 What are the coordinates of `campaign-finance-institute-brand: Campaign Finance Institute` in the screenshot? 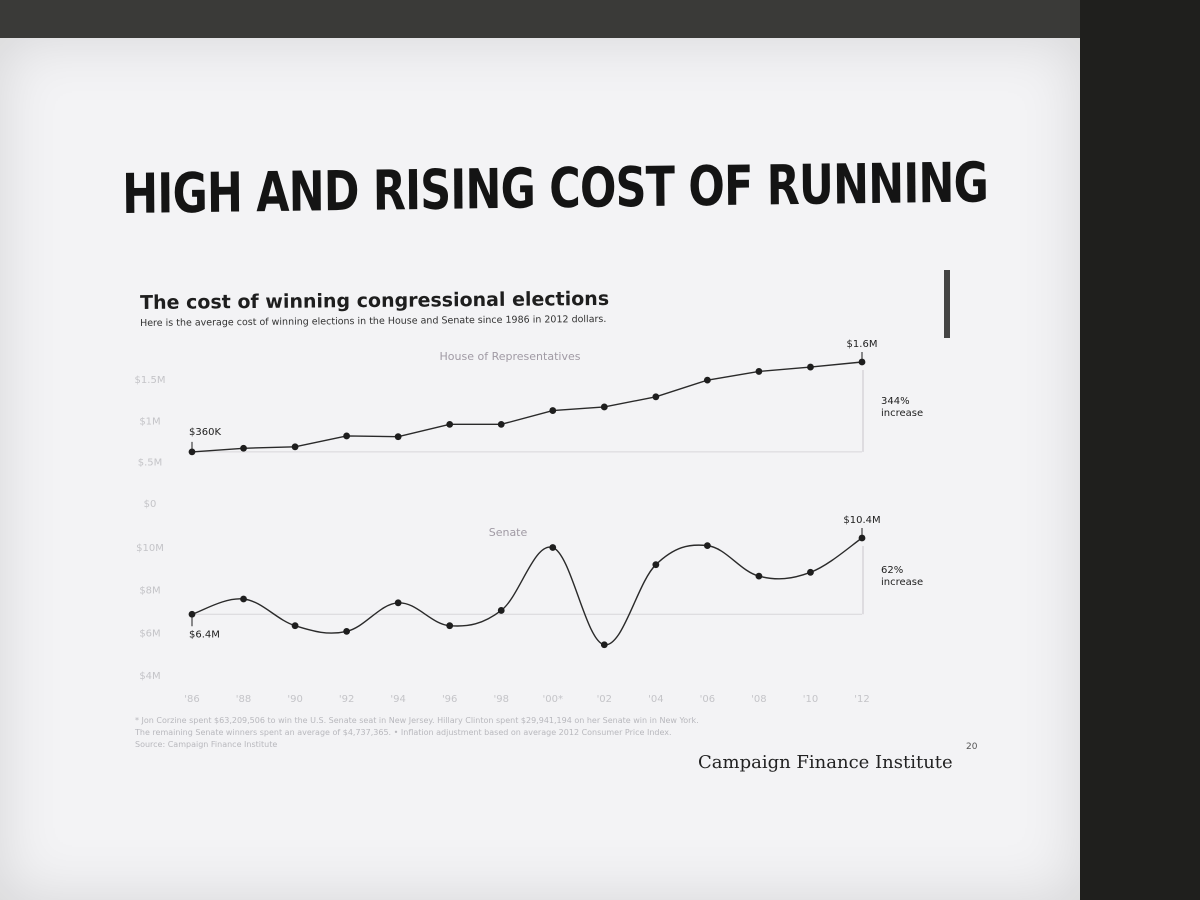 It's located at (825, 762).